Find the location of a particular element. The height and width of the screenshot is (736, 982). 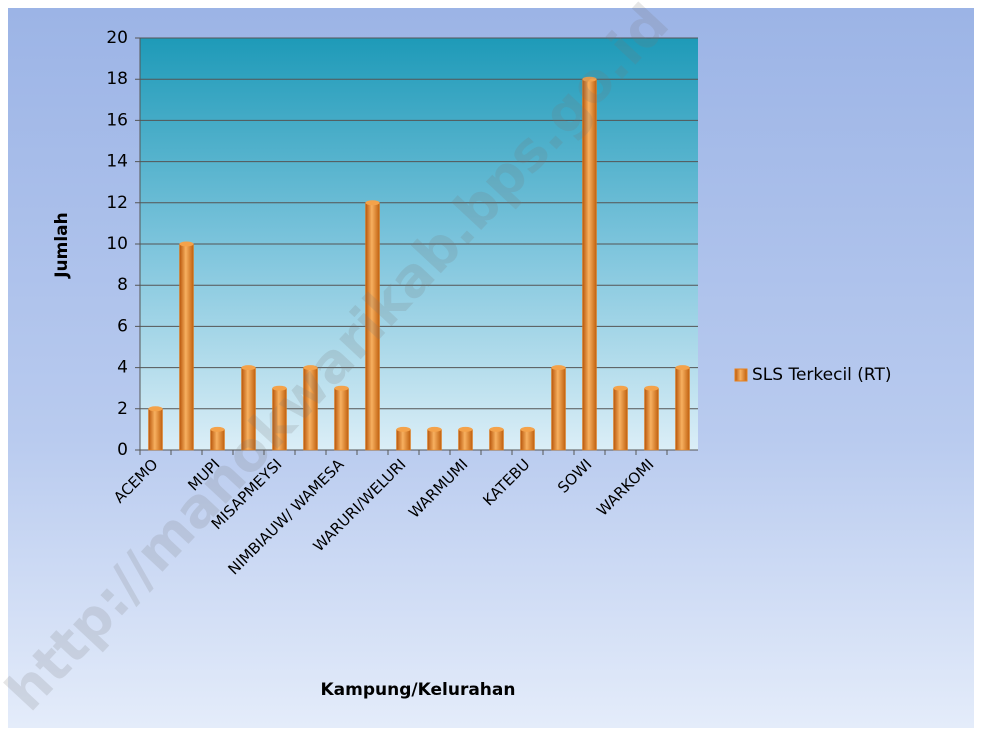

legend-label: SLS Terkecil (RT) is located at coordinates (822, 375).